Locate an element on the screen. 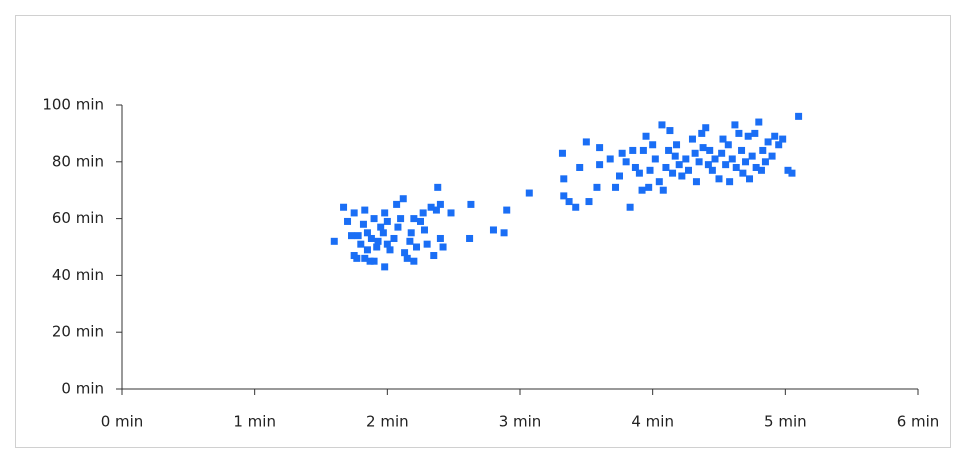 This screenshot has height=463, width=969. y-tick-label: 100 min is located at coordinates (73, 105).